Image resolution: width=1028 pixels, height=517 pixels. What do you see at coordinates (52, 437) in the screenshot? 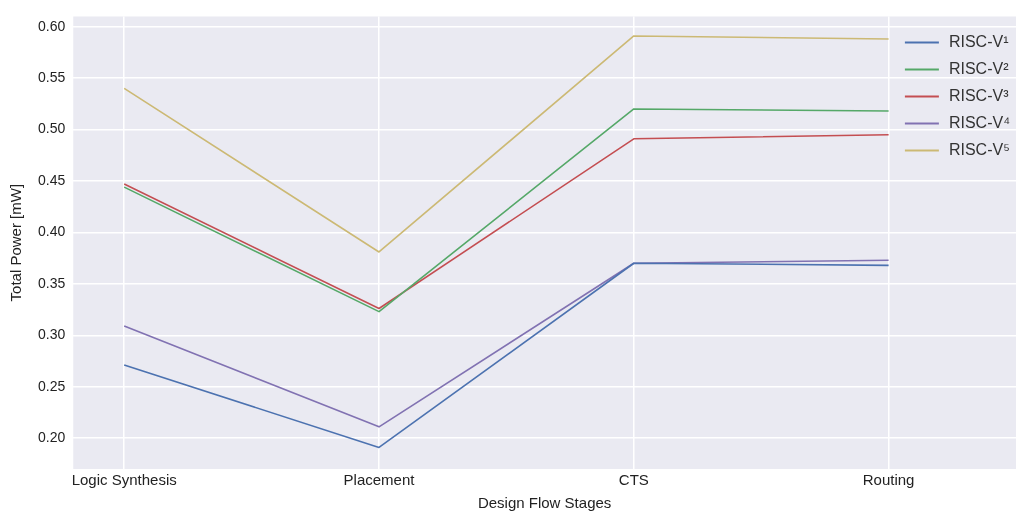
I see `y-tick-label: 0.20` at bounding box center [52, 437].